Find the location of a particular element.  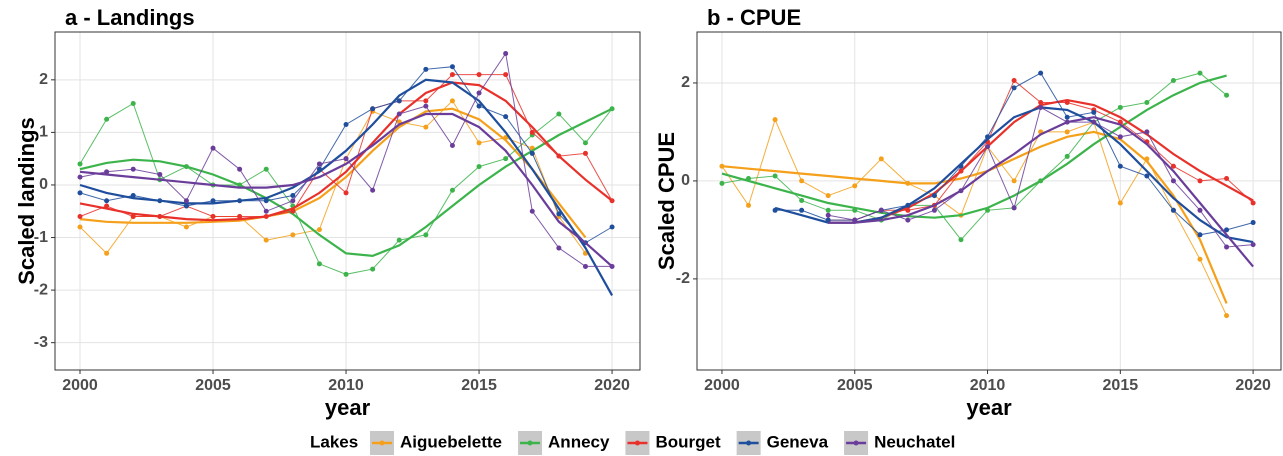

y-tick-label: -2 is located at coordinates (41, 289).